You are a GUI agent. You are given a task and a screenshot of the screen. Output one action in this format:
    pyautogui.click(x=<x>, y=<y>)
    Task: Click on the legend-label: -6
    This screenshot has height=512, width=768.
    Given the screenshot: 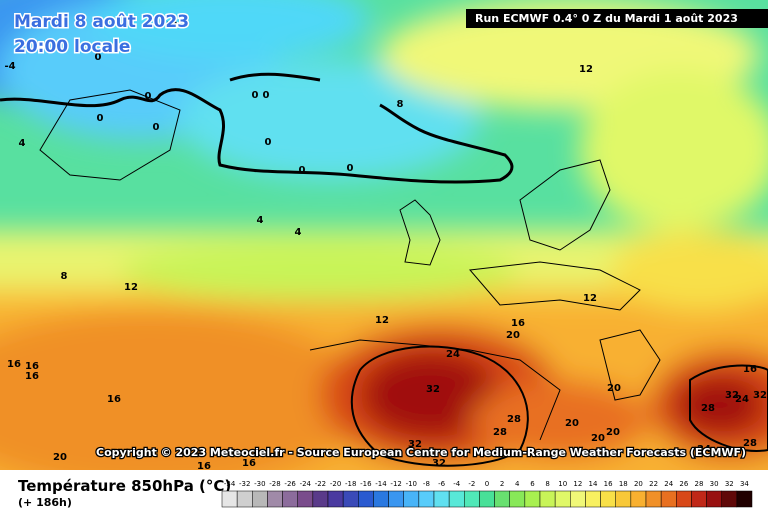 What is the action you would take?
    pyautogui.click(x=442, y=484)
    